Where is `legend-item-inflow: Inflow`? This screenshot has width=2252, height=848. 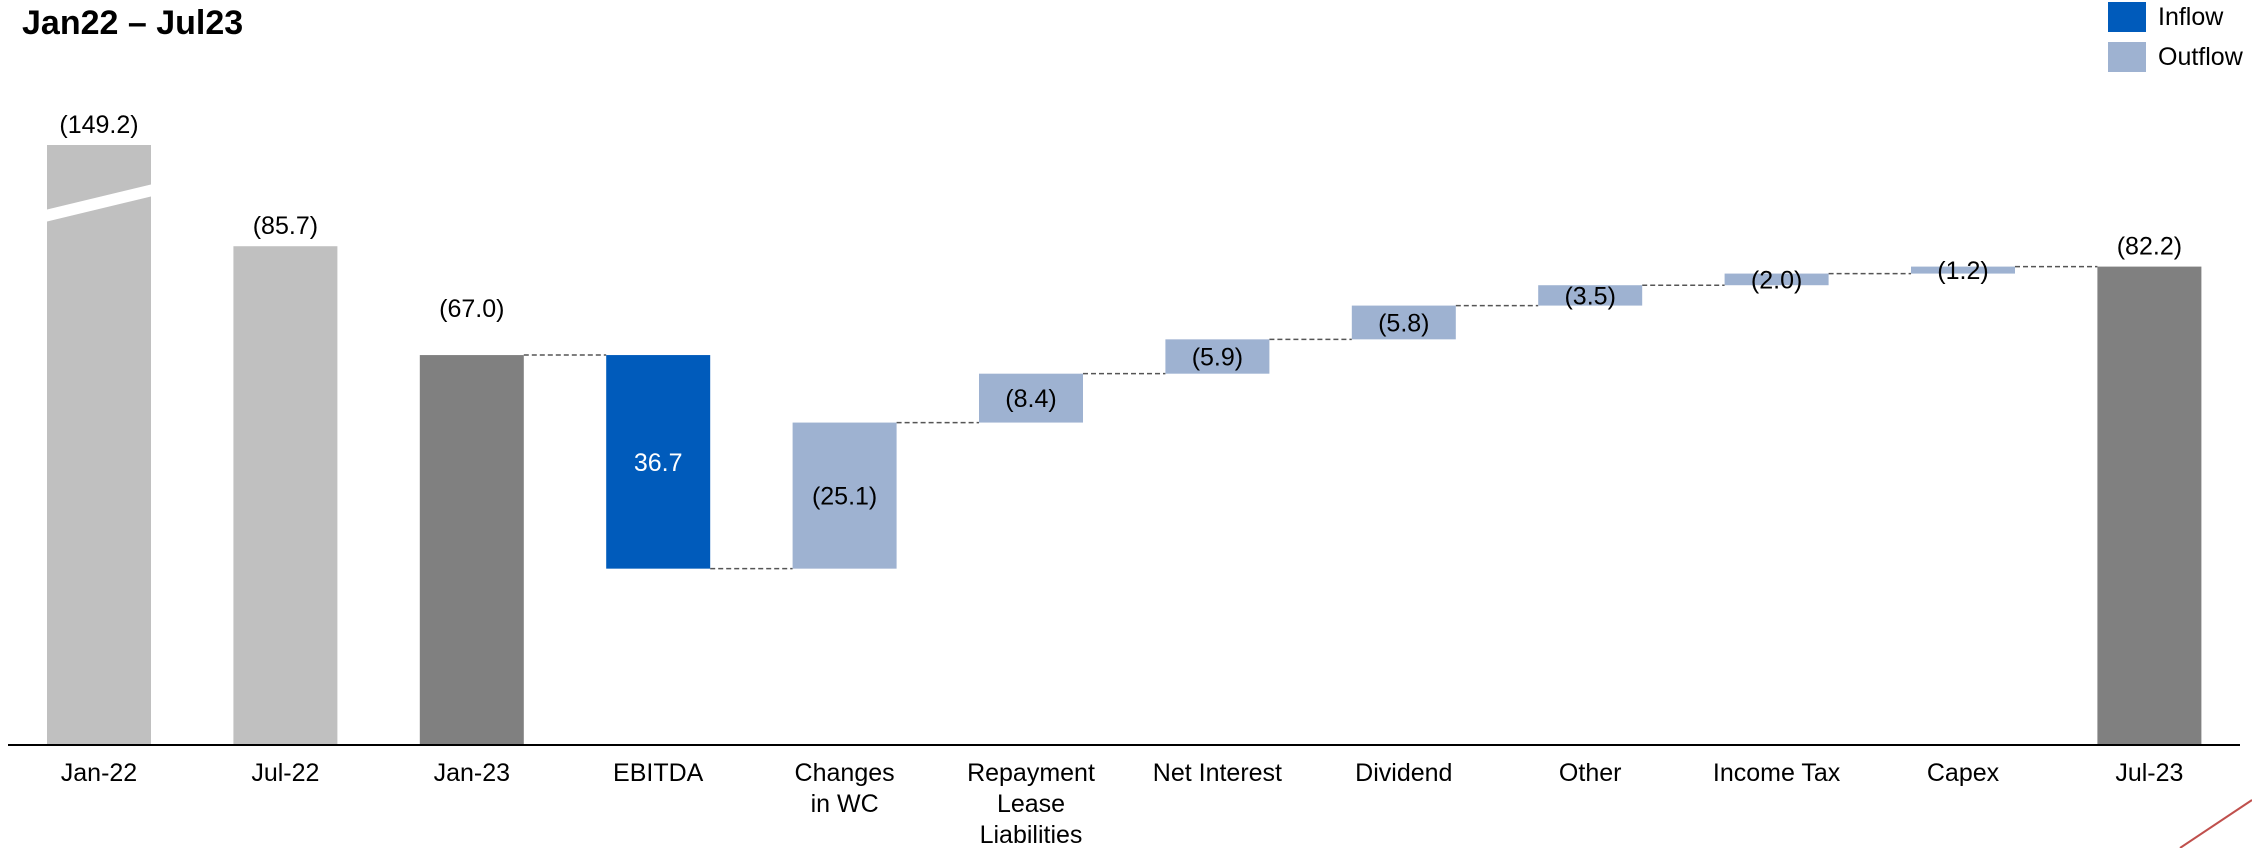 legend-item-inflow: Inflow is located at coordinates (2165, 17).